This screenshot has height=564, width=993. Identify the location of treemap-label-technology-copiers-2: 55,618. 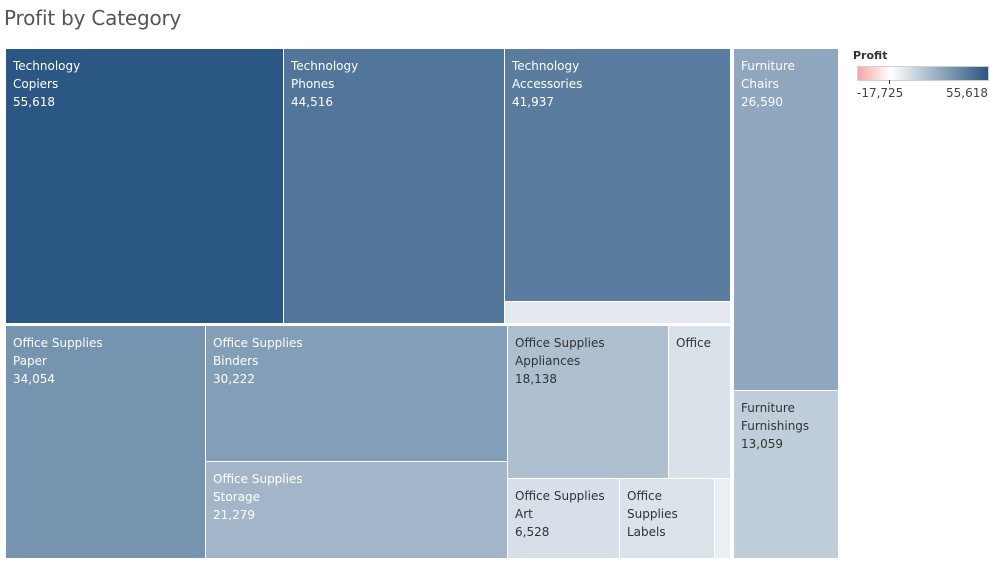
(34, 102).